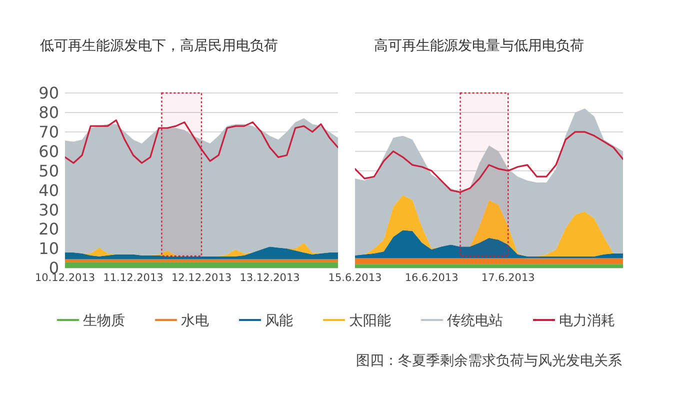  I want to click on legend-label: 生物质, so click(104, 320).